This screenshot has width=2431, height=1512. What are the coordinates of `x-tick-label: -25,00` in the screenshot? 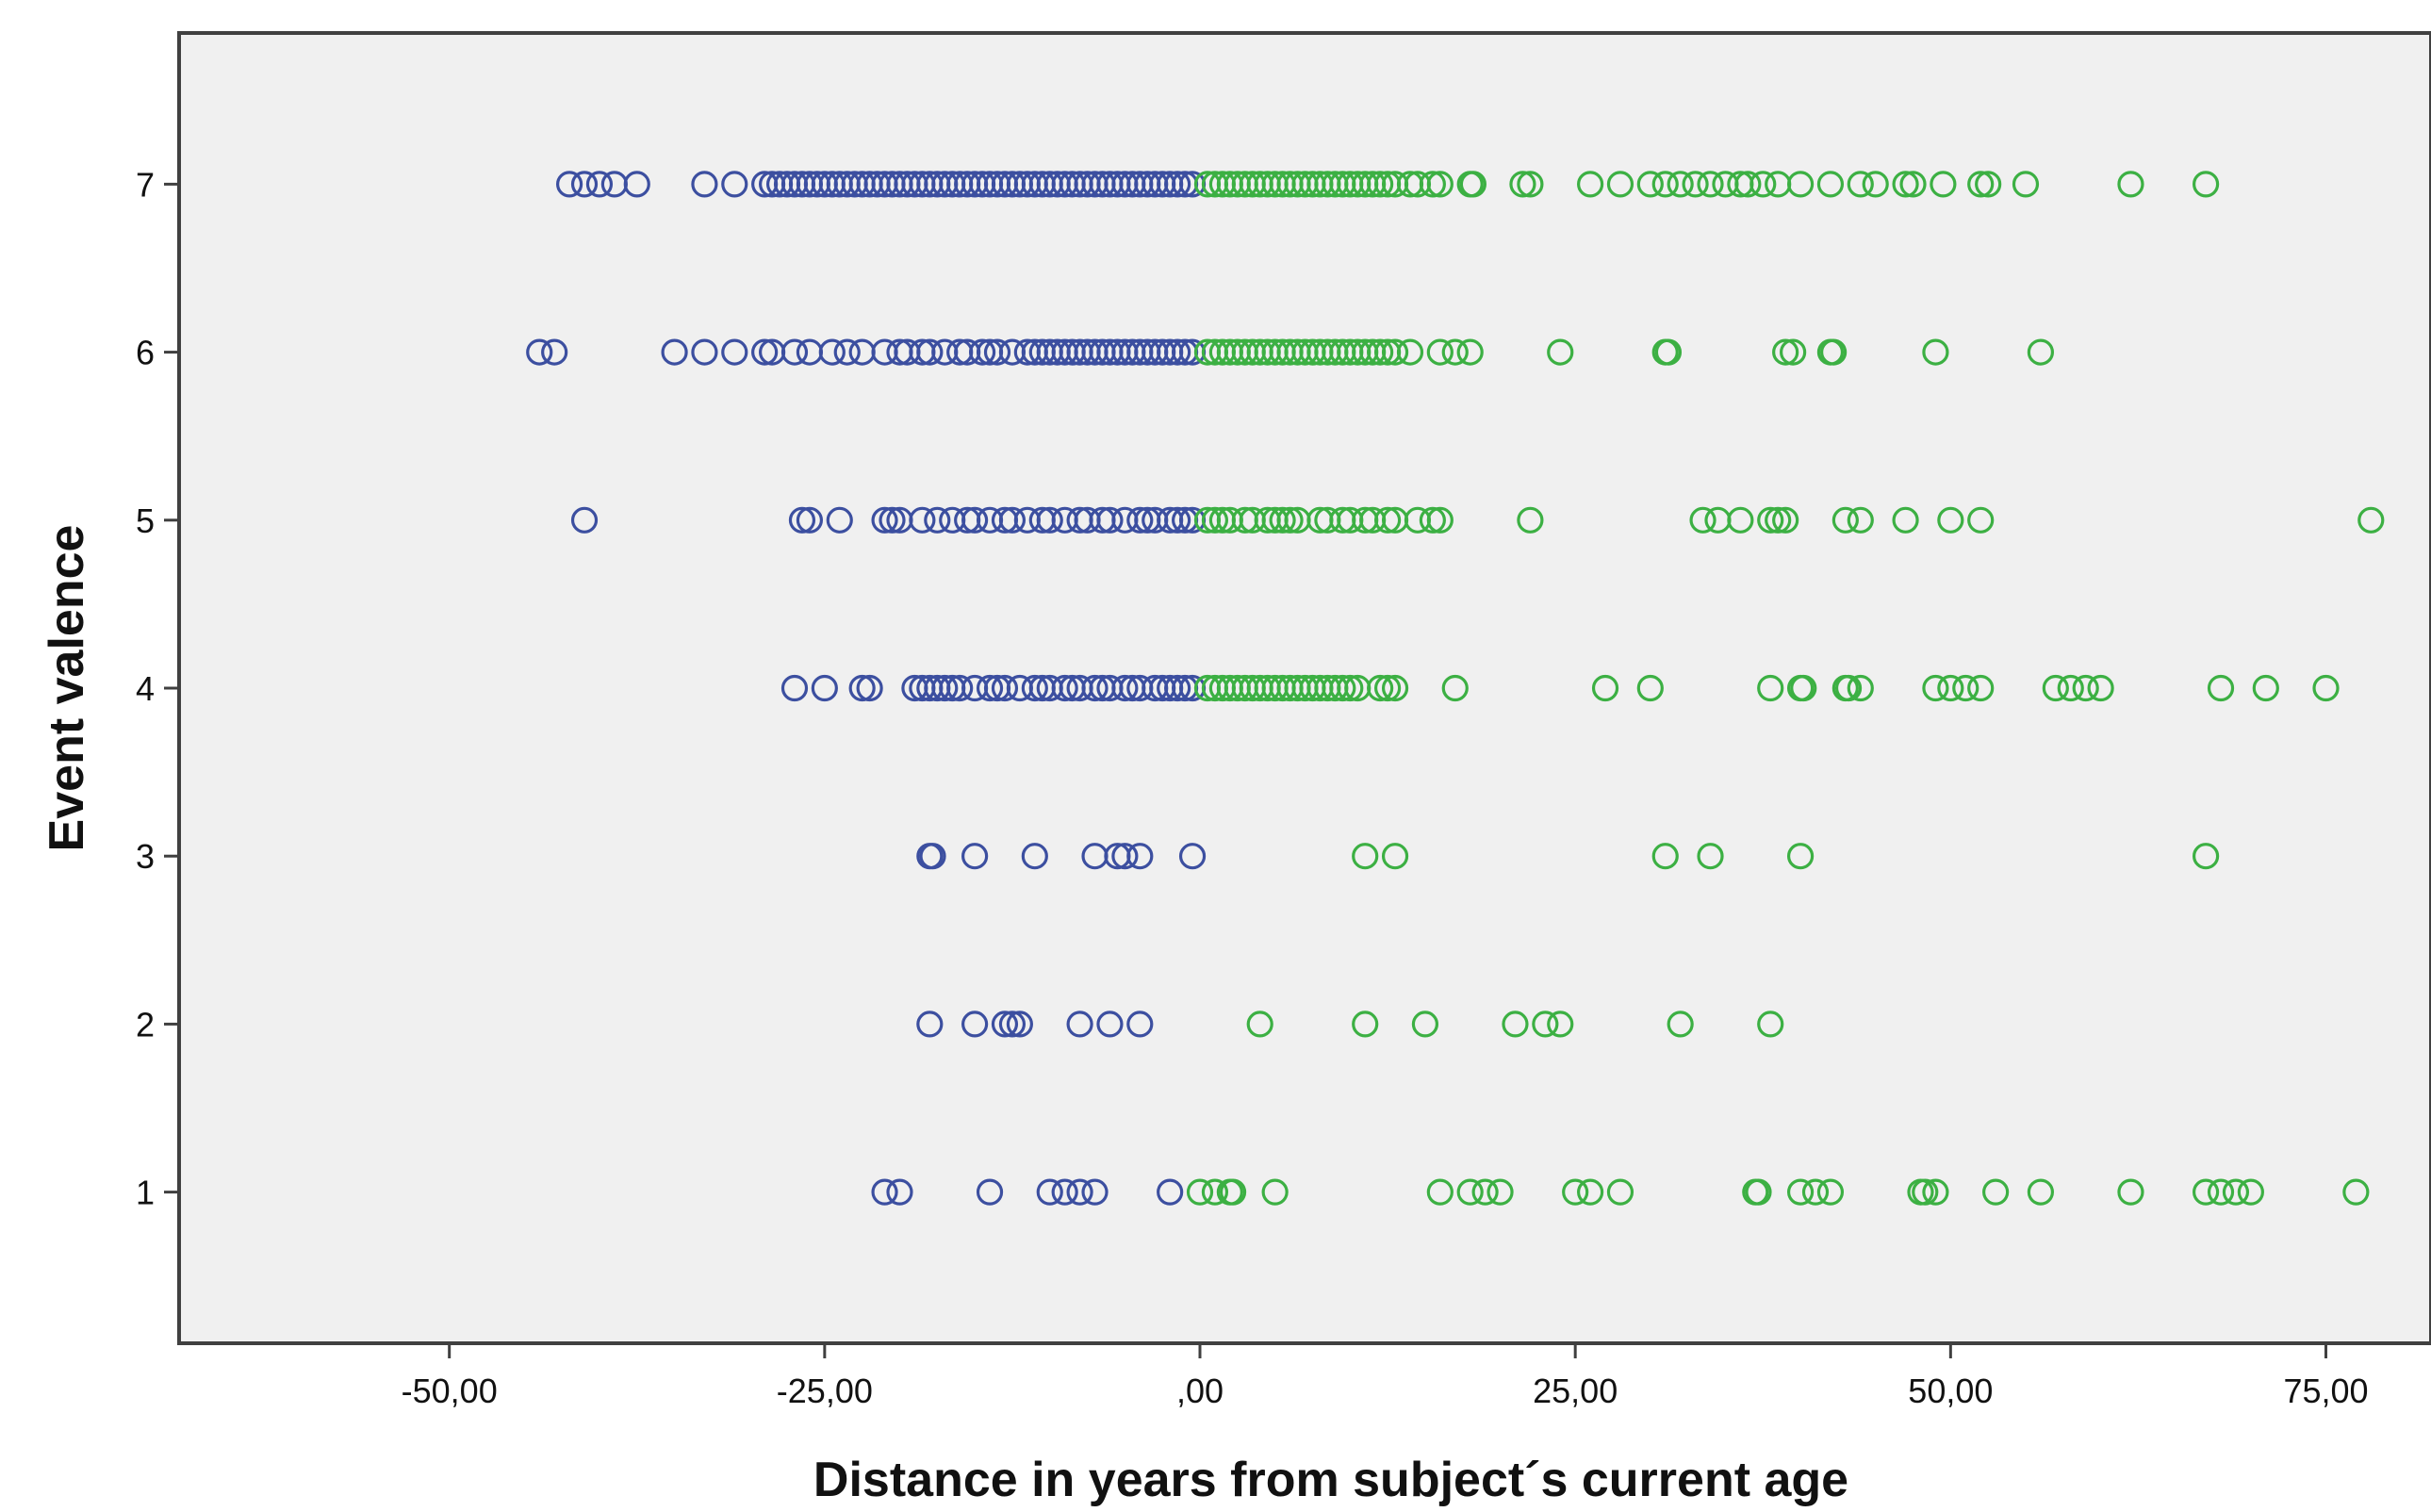 It's located at (825, 1391).